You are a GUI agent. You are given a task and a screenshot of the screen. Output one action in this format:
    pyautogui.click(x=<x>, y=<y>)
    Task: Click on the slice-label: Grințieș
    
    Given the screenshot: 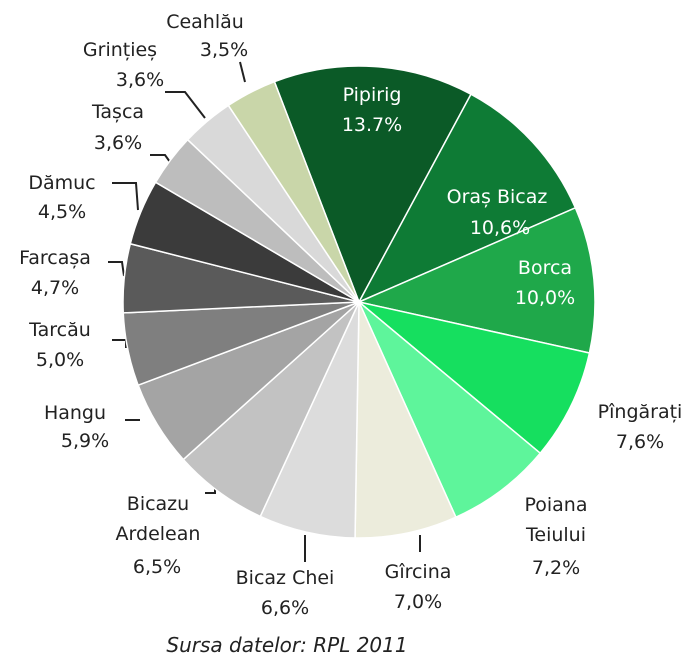 What is the action you would take?
    pyautogui.click(x=120, y=50)
    